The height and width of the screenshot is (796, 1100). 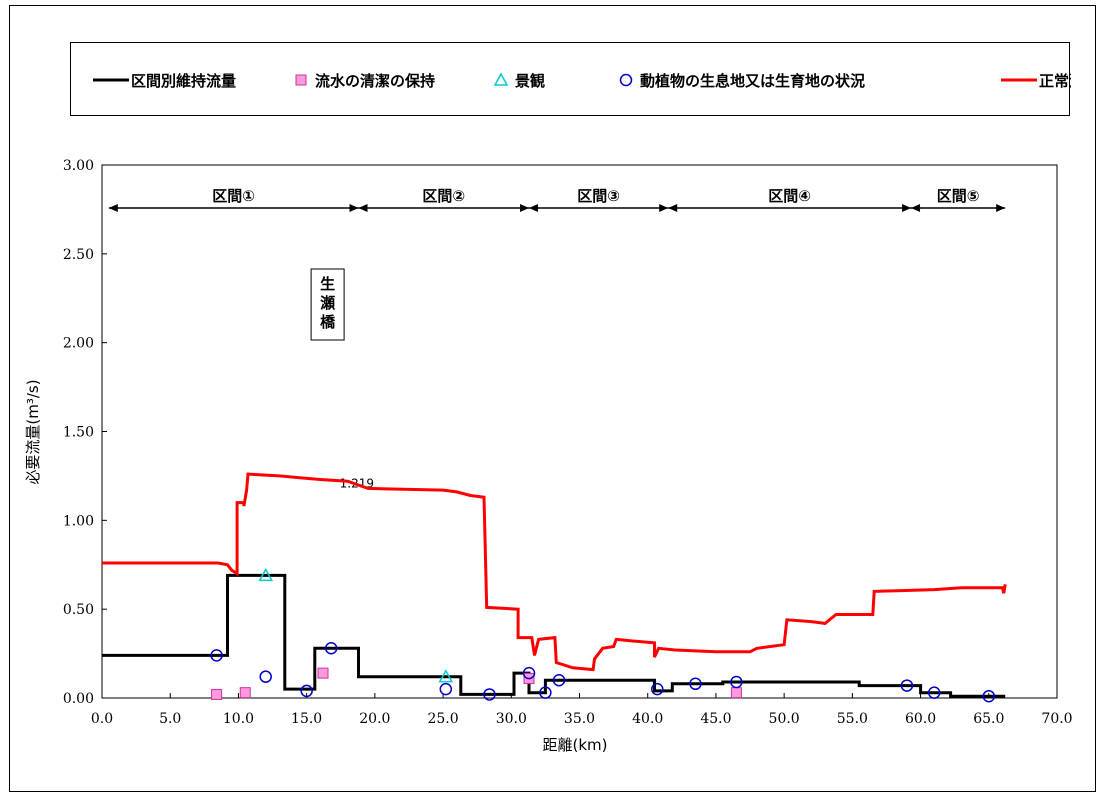 What do you see at coordinates (78, 699) in the screenshot?
I see `y-tick-label: 0.00` at bounding box center [78, 699].